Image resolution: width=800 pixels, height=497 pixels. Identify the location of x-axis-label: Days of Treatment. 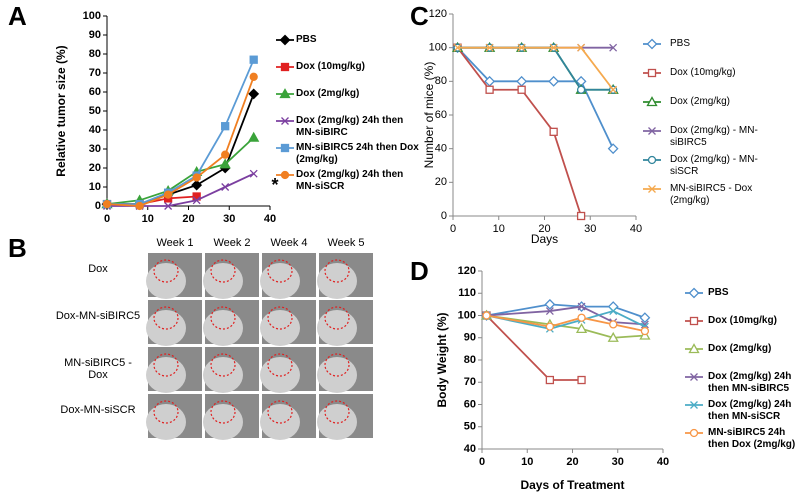
(572, 485).